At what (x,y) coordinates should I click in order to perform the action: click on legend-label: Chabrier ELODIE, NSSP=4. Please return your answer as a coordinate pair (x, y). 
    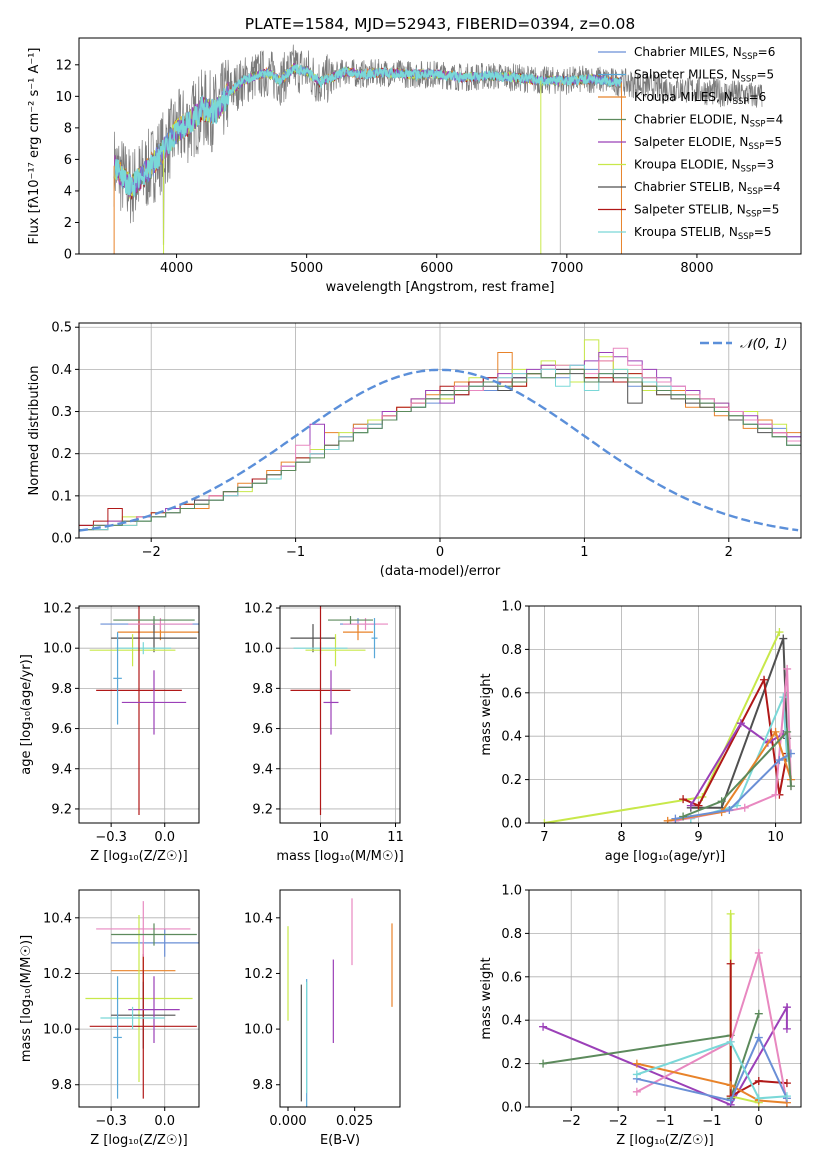
    Looking at the image, I should click on (708, 121).